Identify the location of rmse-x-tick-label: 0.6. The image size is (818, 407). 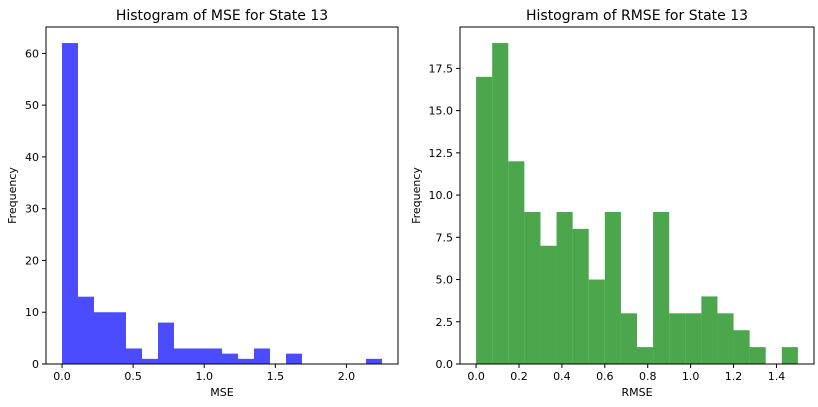
(605, 376).